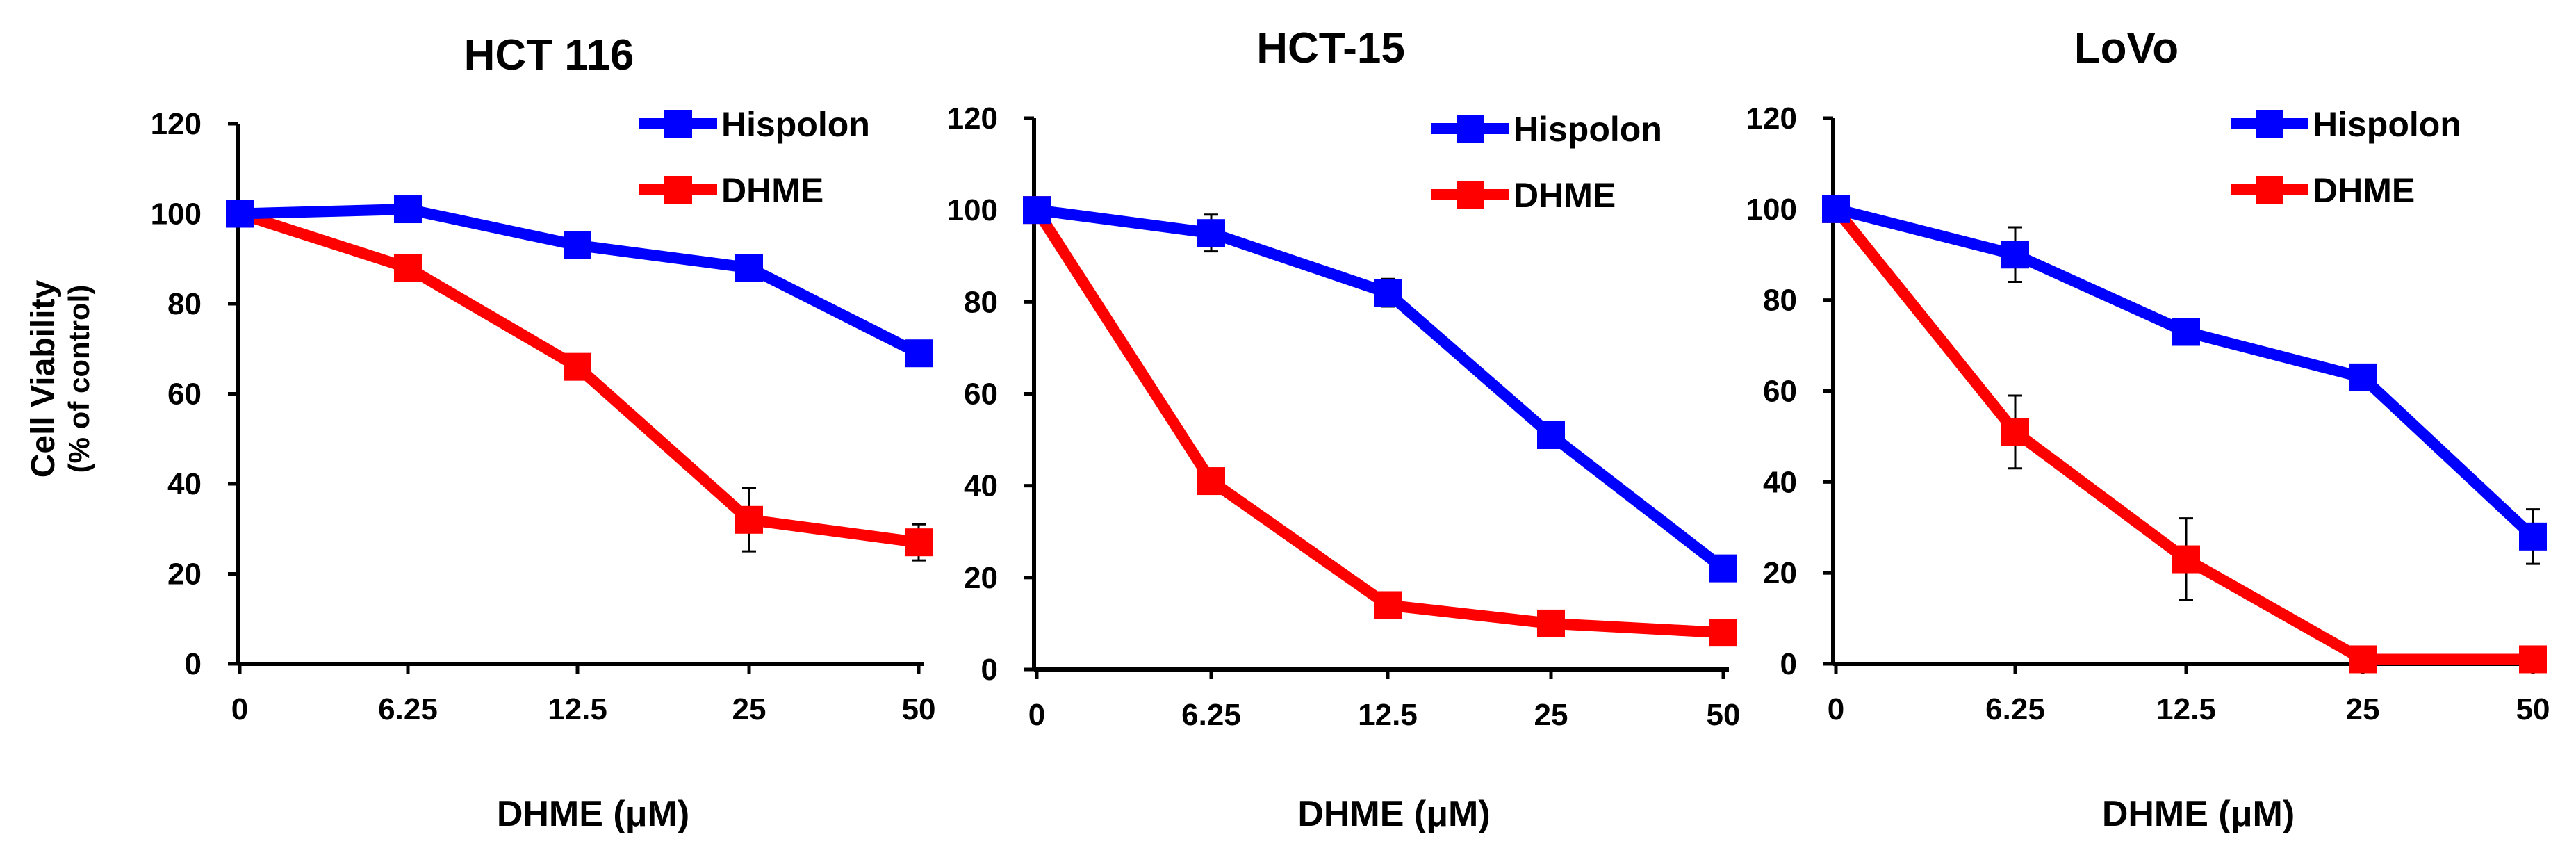 This screenshot has height=846, width=2576. I want to click on y-axis-label-sub: (% of control), so click(79, 379).